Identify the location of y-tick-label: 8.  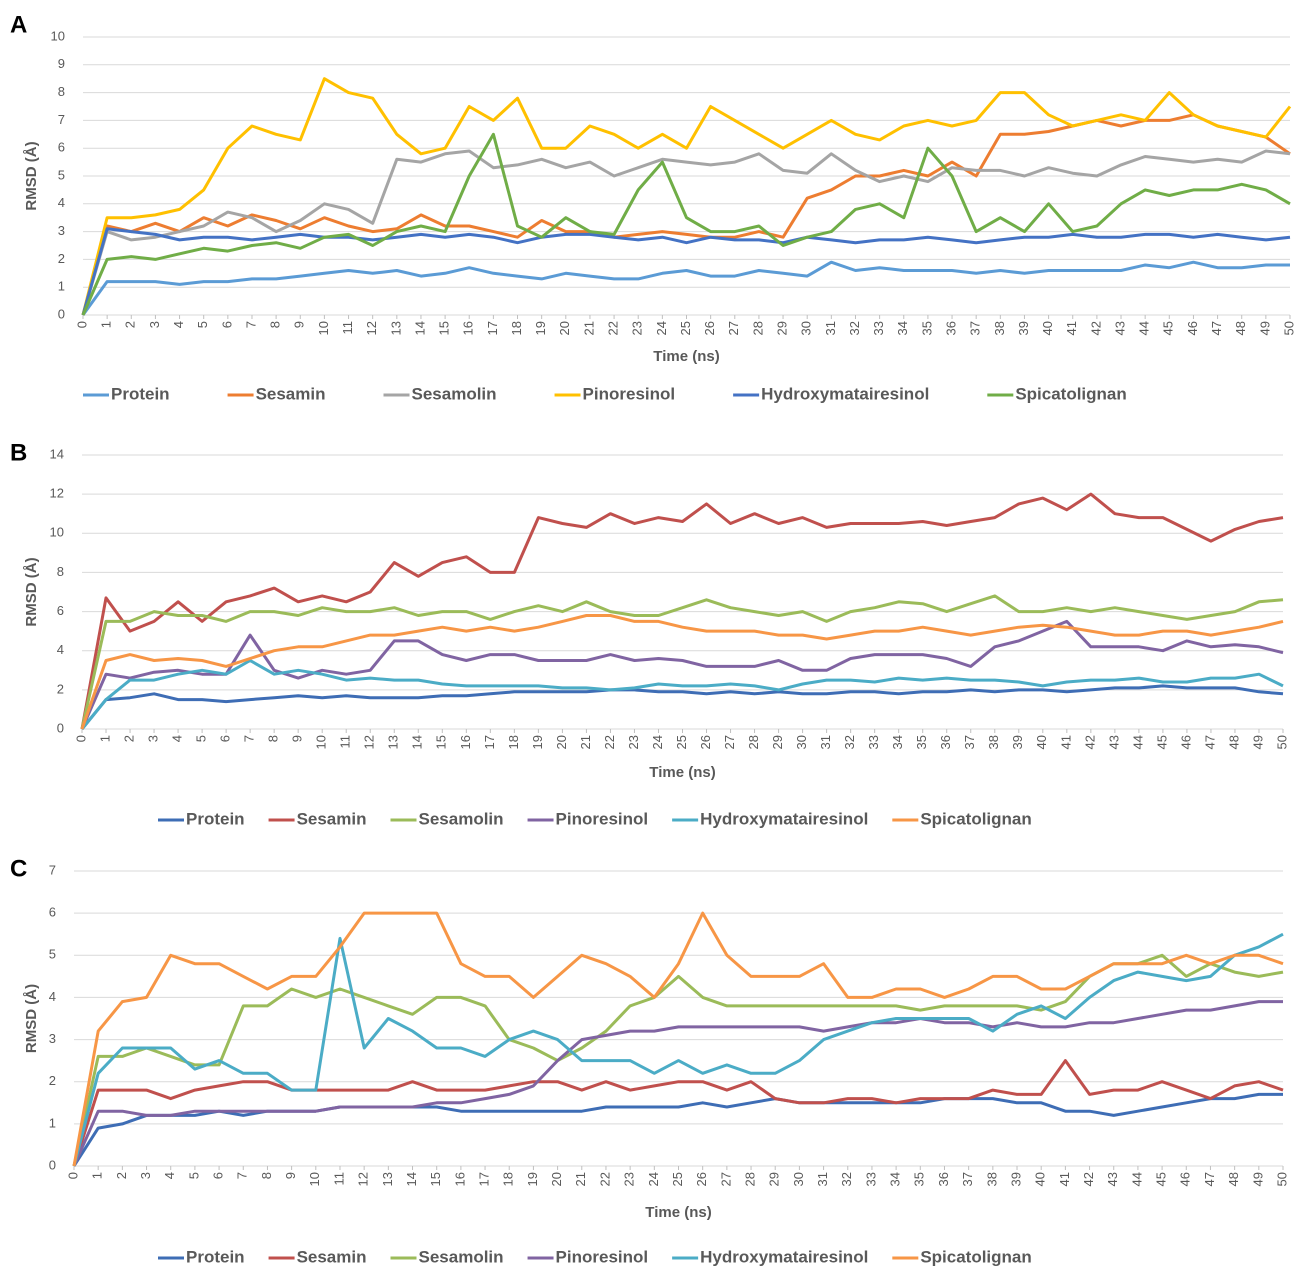
(60, 571).